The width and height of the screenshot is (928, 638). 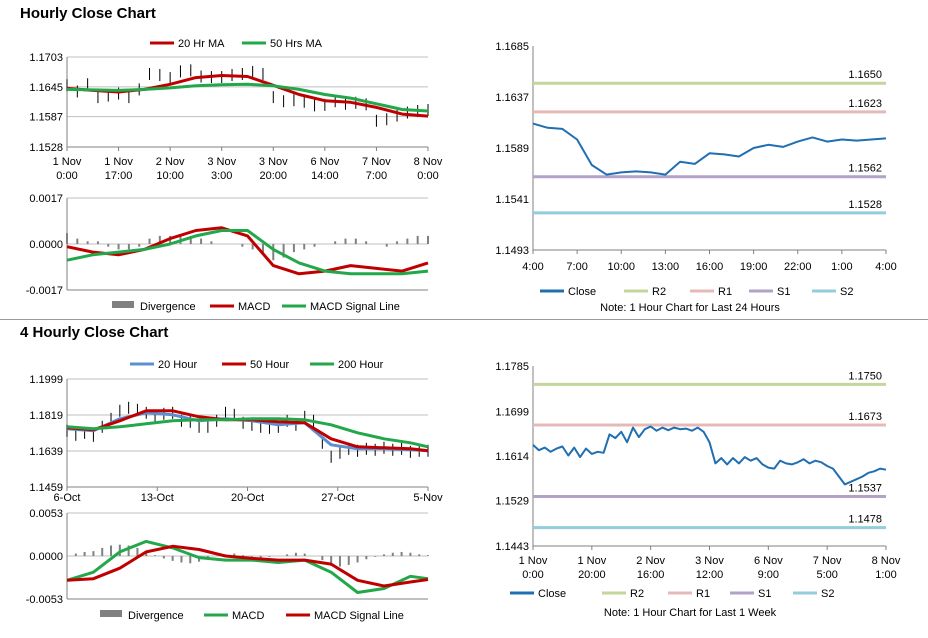 I want to click on y-tick-label: 1.1785, so click(x=512, y=367).